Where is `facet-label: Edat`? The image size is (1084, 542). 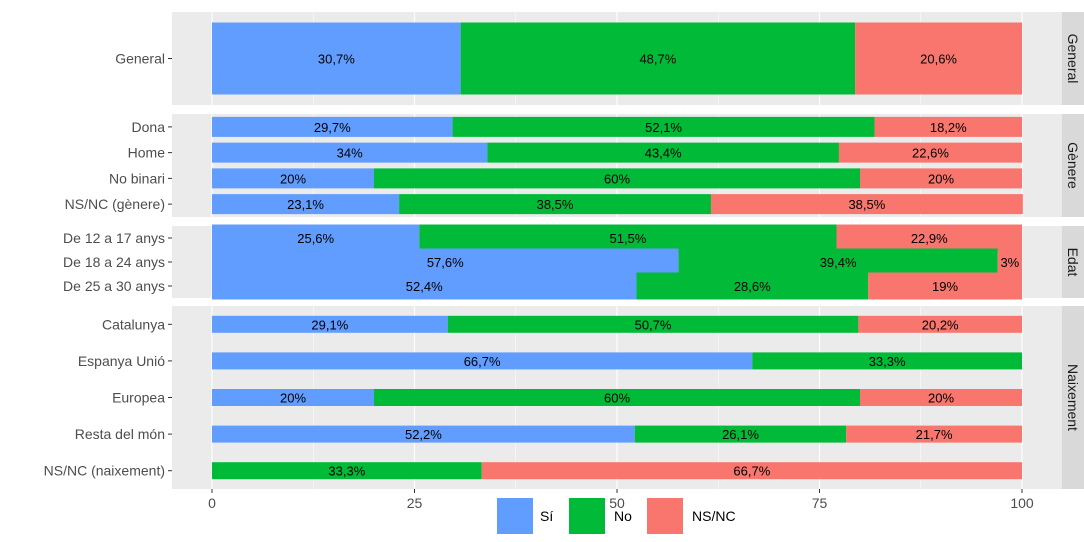 facet-label: Edat is located at coordinates (1073, 262).